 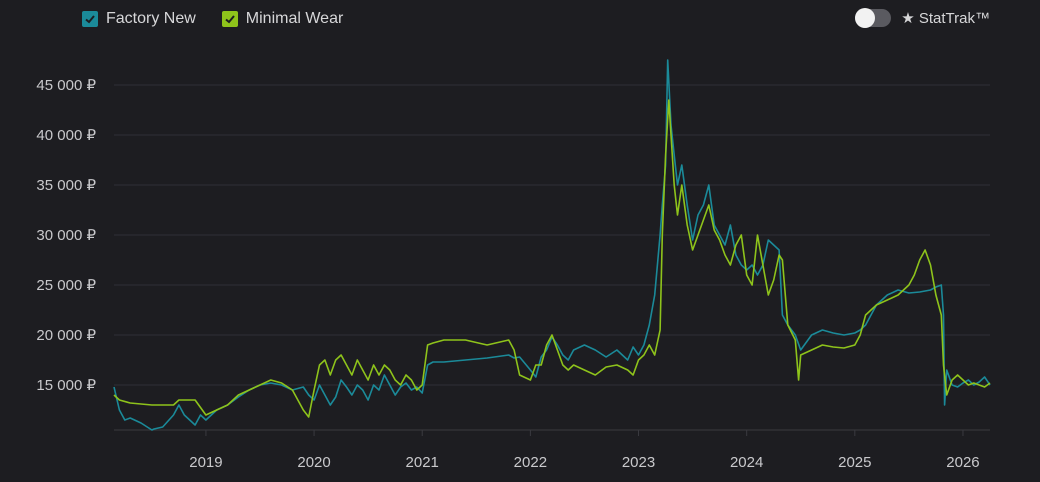 I want to click on y-tick-label: 25 000 ₽, so click(x=66, y=285).